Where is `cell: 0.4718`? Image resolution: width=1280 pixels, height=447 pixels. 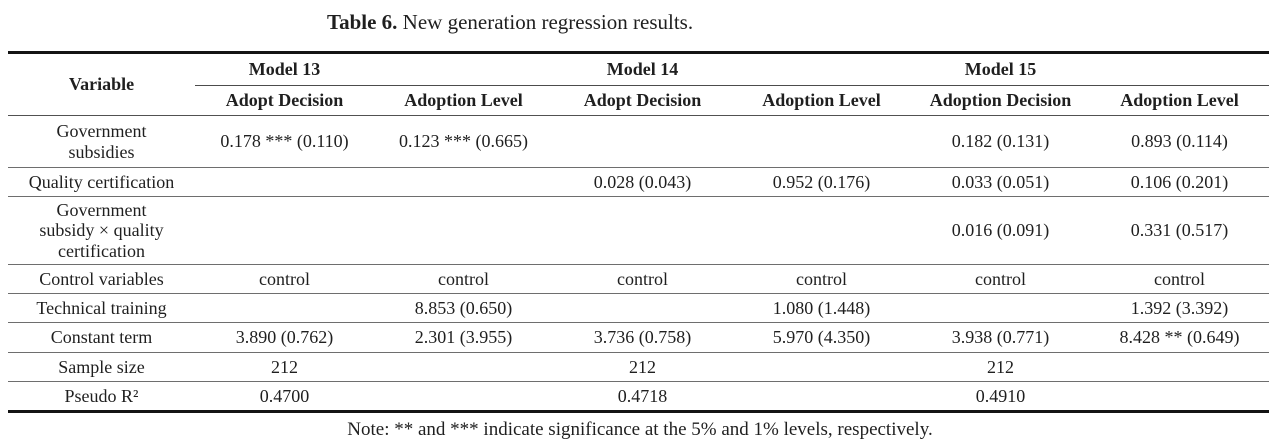
cell: 0.4718 is located at coordinates (642, 395).